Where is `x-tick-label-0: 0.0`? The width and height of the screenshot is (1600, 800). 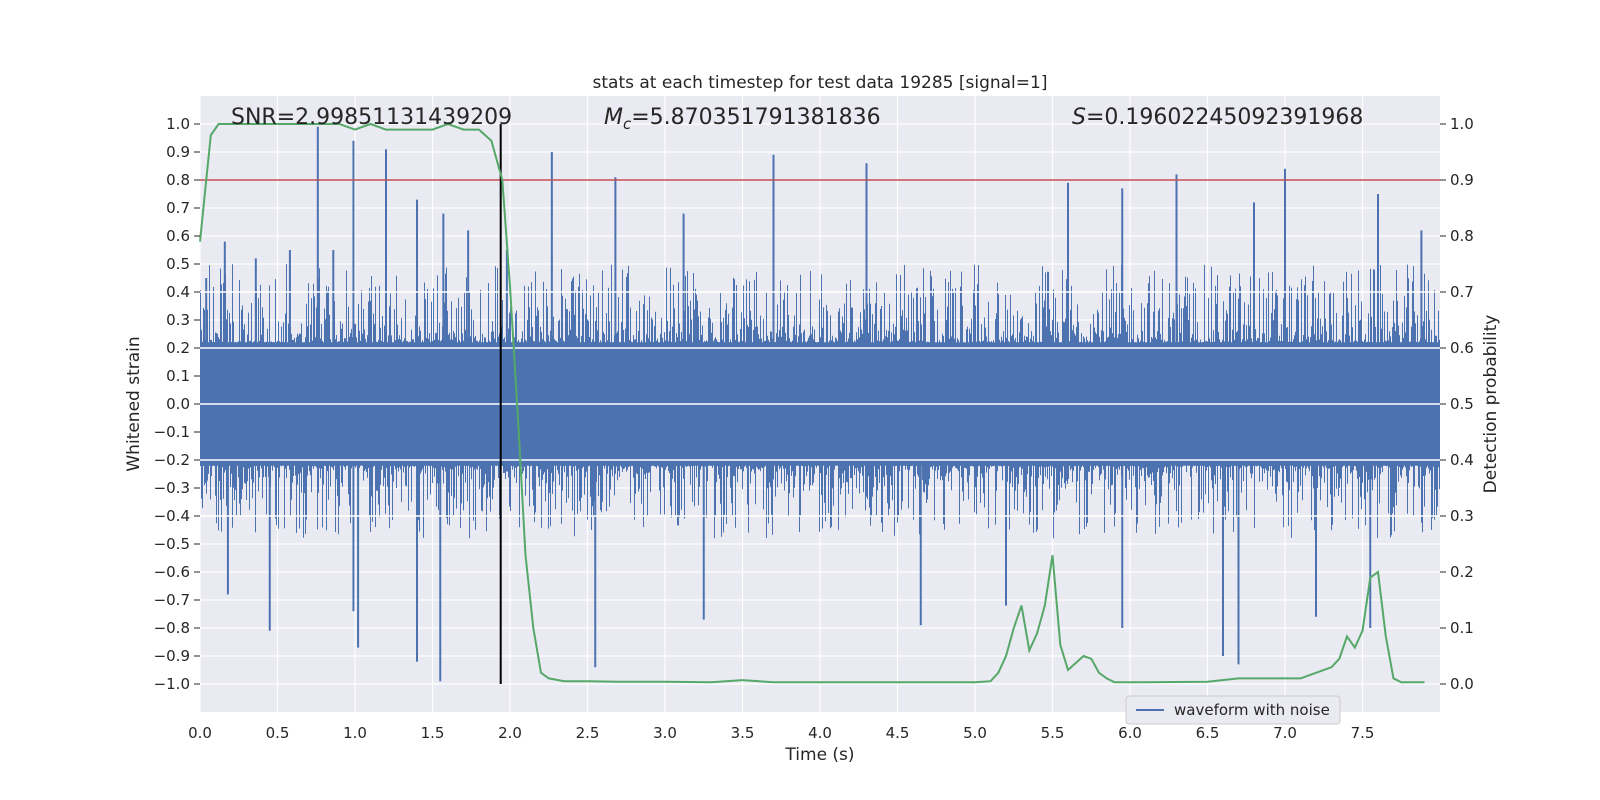 x-tick-label-0: 0.0 is located at coordinates (200, 733).